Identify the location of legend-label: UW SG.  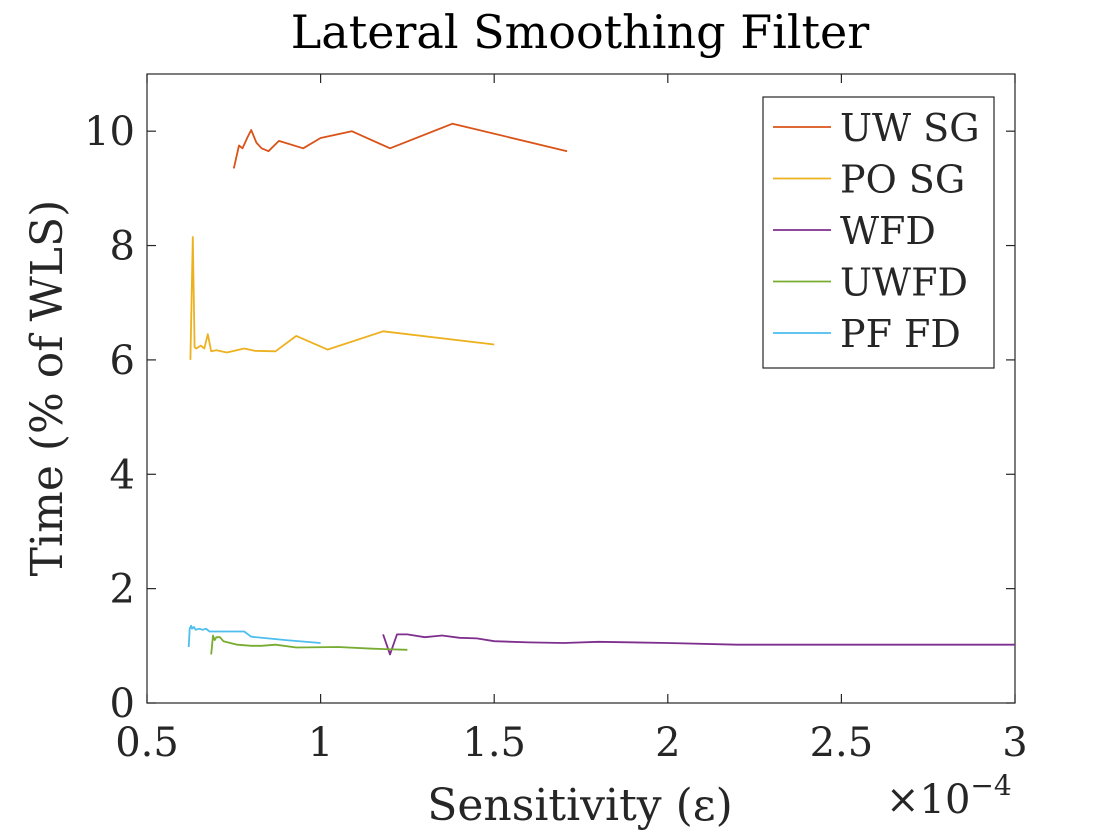
(910, 128).